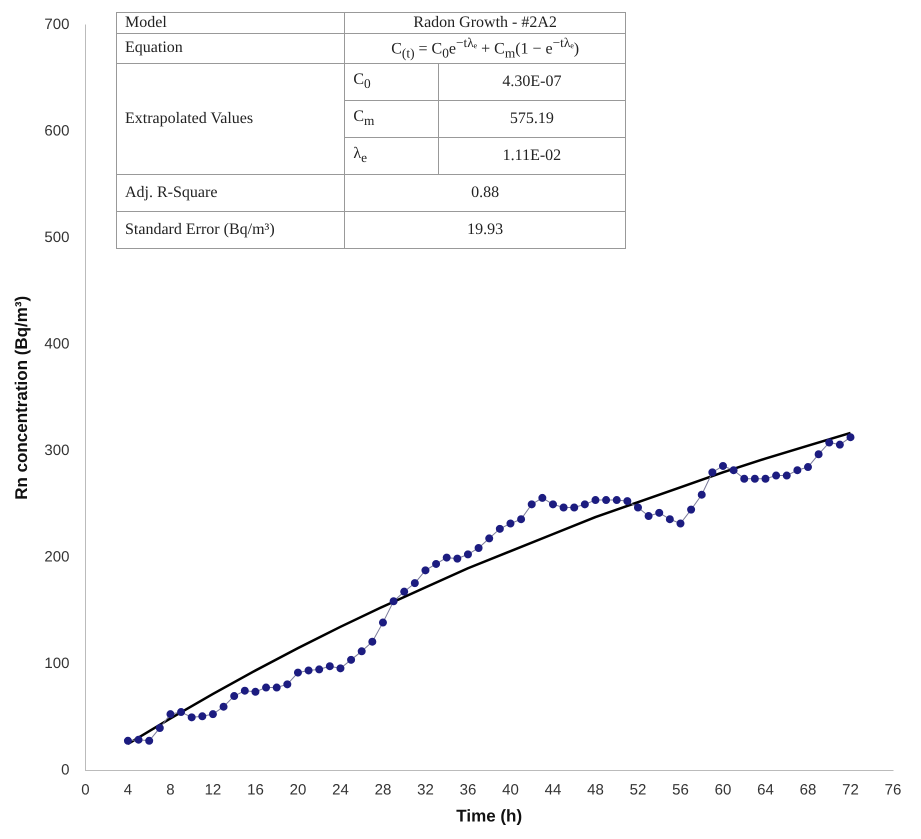 Image resolution: width=921 pixels, height=839 pixels. What do you see at coordinates (391, 81) in the screenshot?
I see `annotation: C$_{0}$` at bounding box center [391, 81].